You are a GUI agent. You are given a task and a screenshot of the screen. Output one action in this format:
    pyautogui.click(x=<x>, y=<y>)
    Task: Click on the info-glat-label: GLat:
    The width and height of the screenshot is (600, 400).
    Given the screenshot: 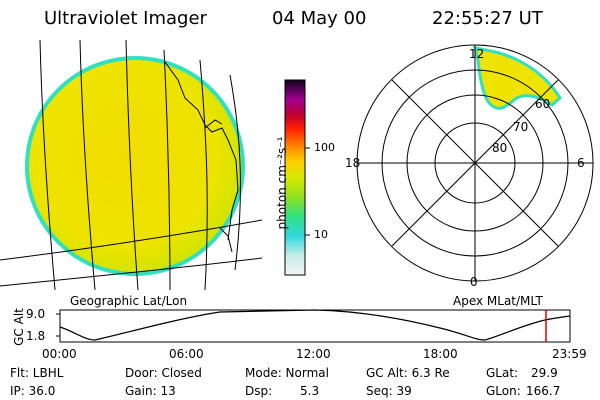 What is the action you would take?
    pyautogui.click(x=502, y=373)
    